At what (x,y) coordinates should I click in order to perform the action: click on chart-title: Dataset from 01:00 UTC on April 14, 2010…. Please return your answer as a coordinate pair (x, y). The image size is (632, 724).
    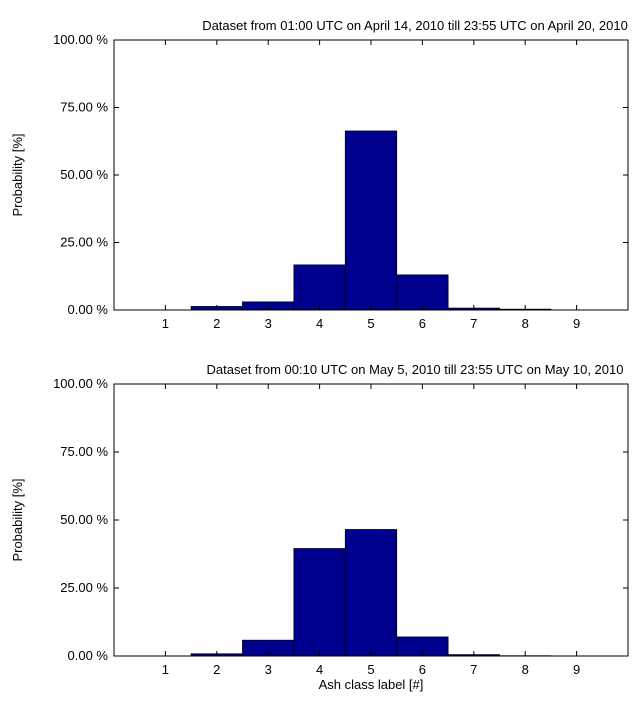
    Looking at the image, I should click on (415, 25).